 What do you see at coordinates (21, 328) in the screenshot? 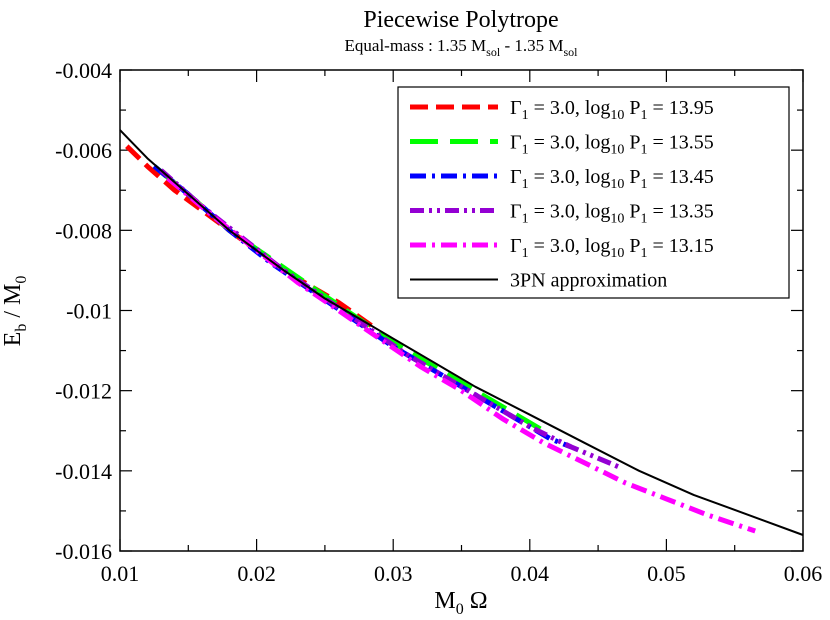
I see `ylabel-sub-1: b` at bounding box center [21, 328].